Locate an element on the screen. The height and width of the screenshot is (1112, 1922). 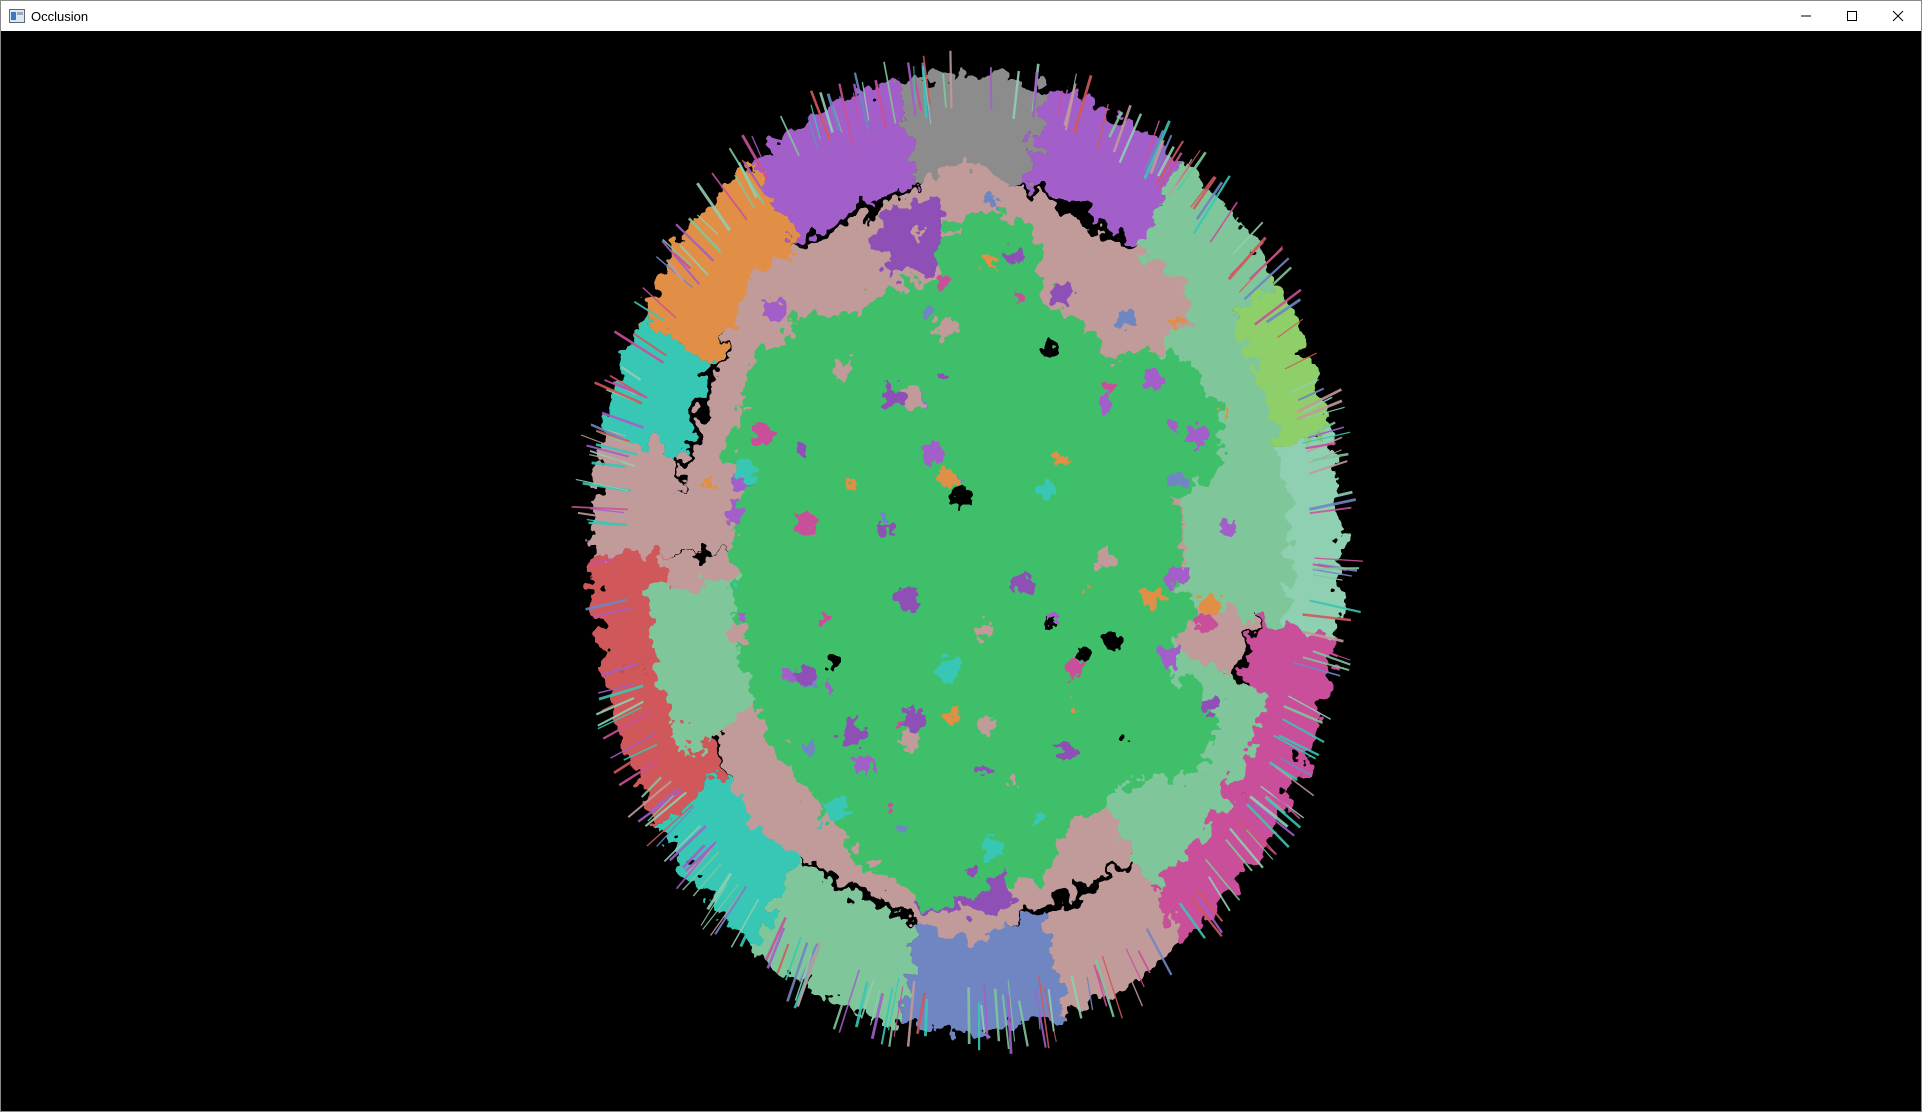
middle-segment is located at coordinates (909, 239).